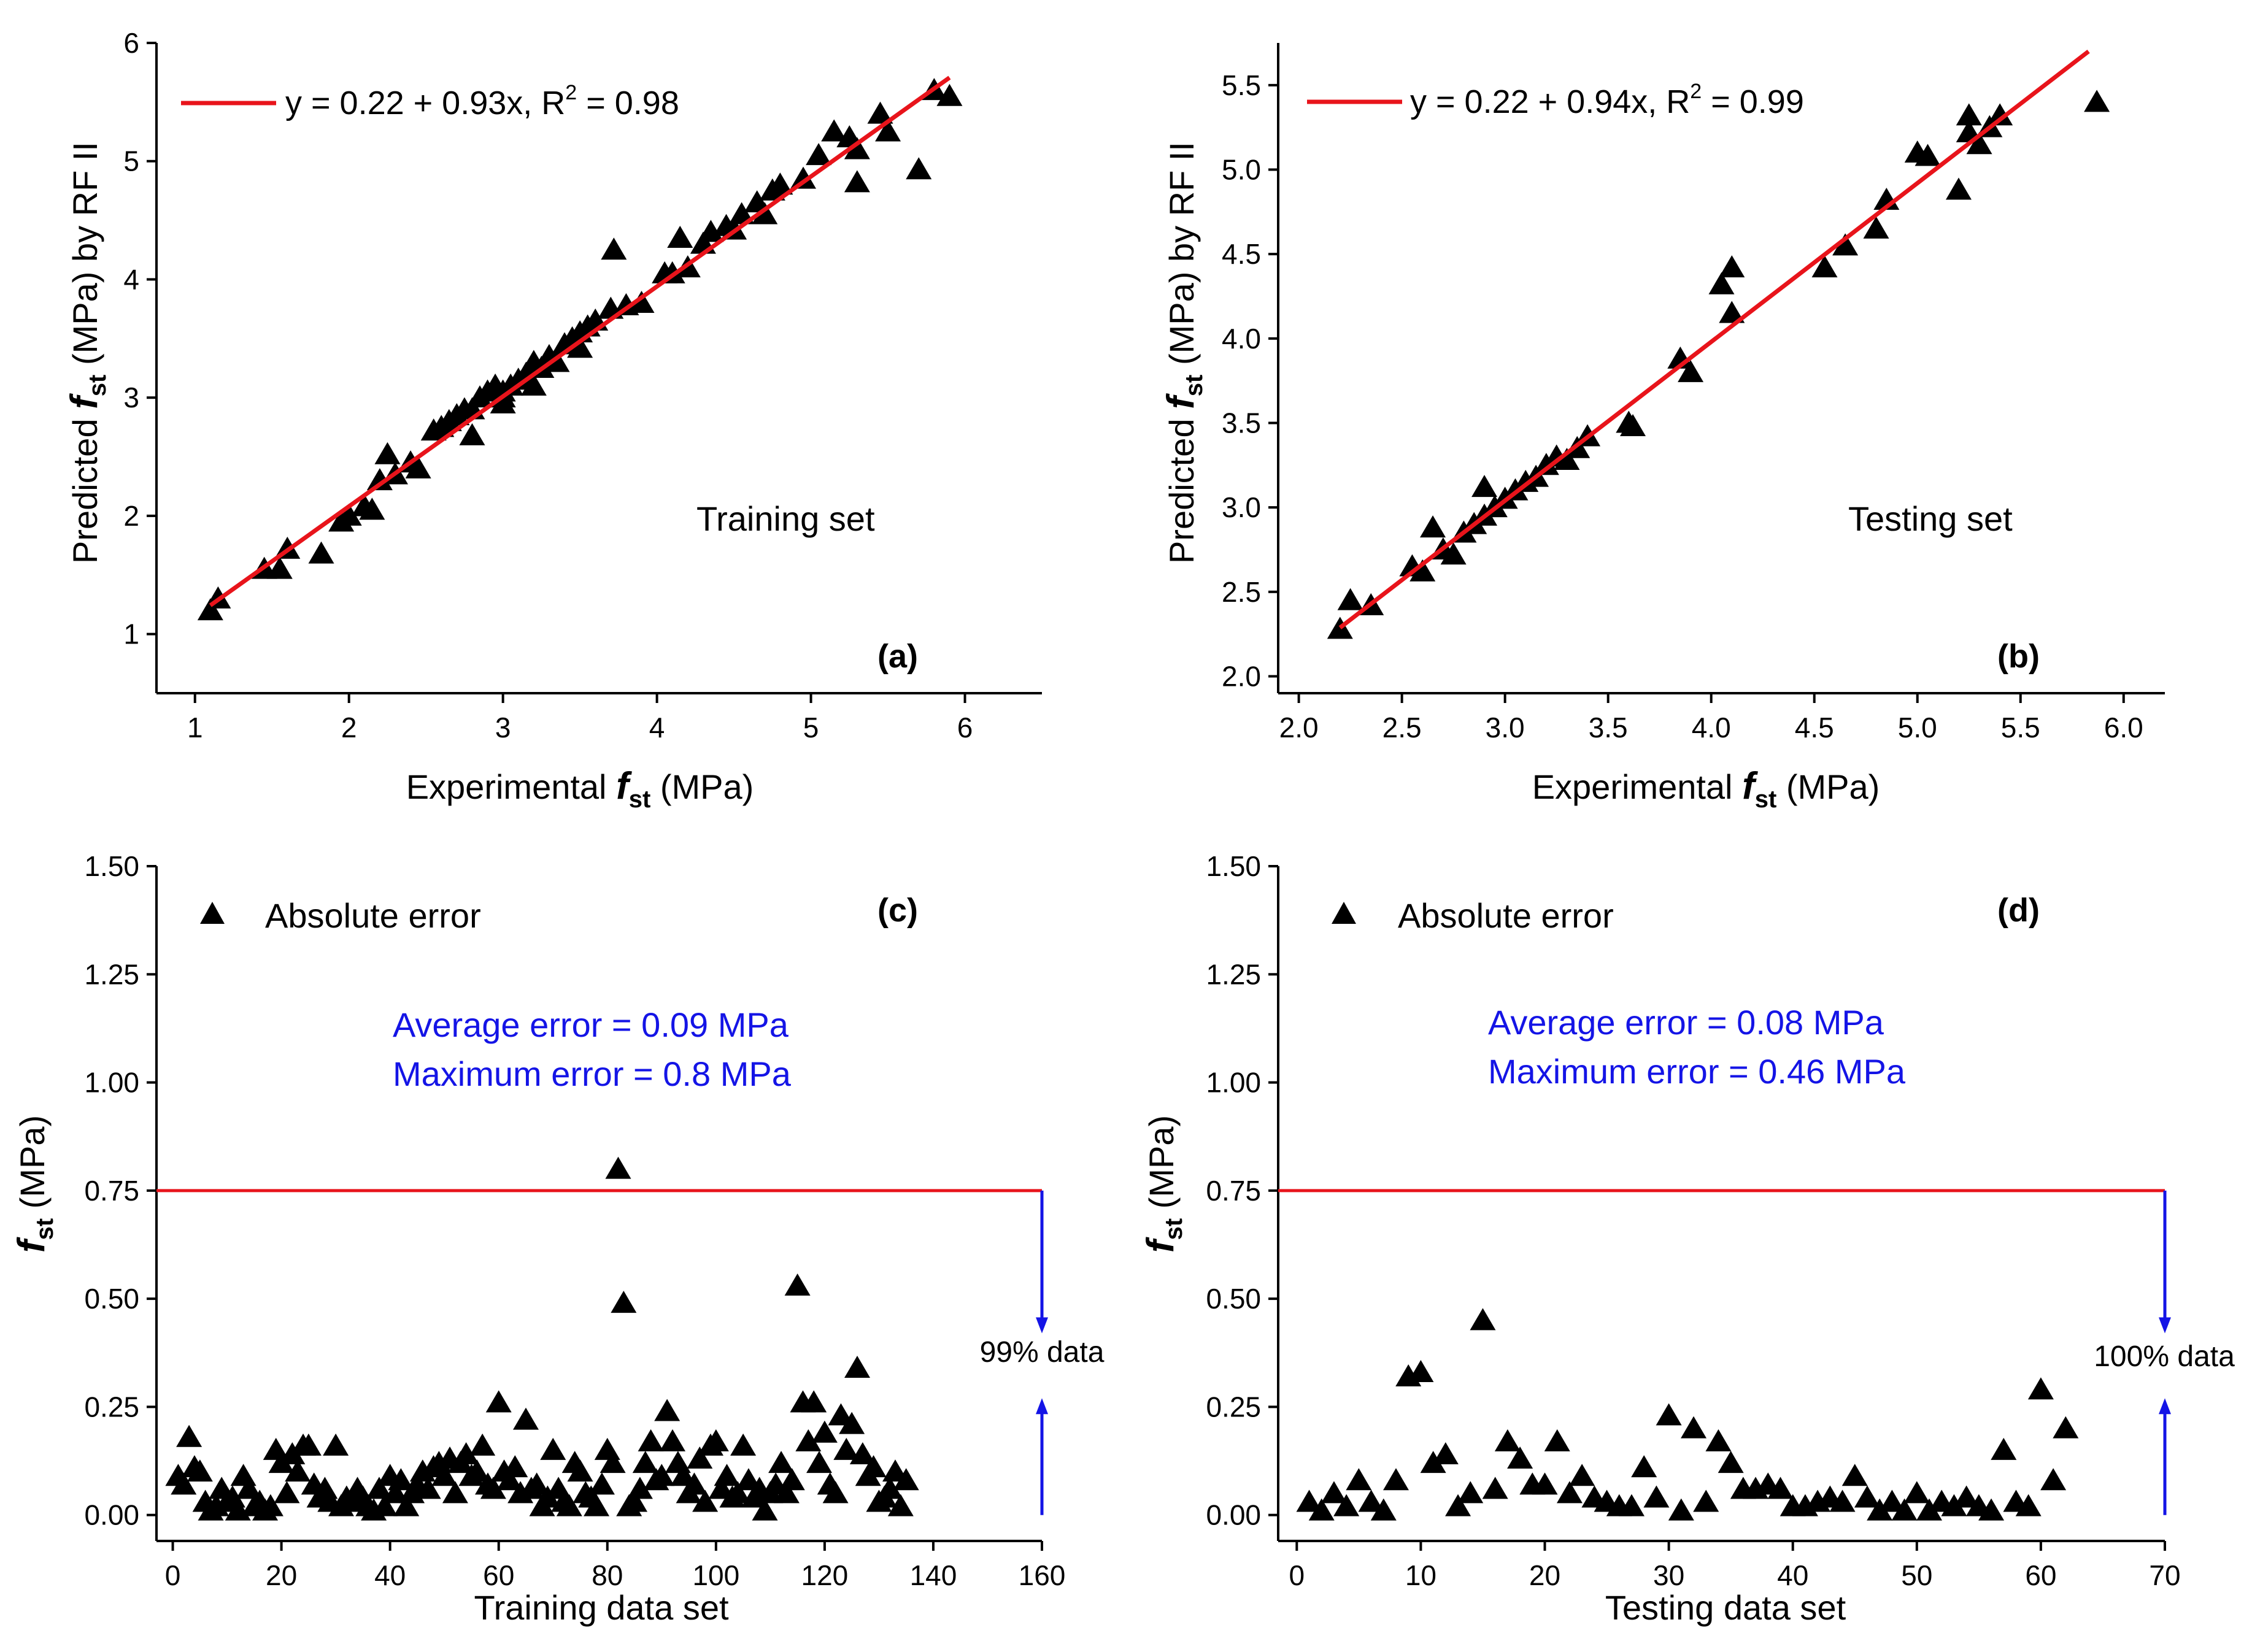 The image size is (2252, 1652). I want to click on y-tick-label: 2.5, so click(1241, 592).